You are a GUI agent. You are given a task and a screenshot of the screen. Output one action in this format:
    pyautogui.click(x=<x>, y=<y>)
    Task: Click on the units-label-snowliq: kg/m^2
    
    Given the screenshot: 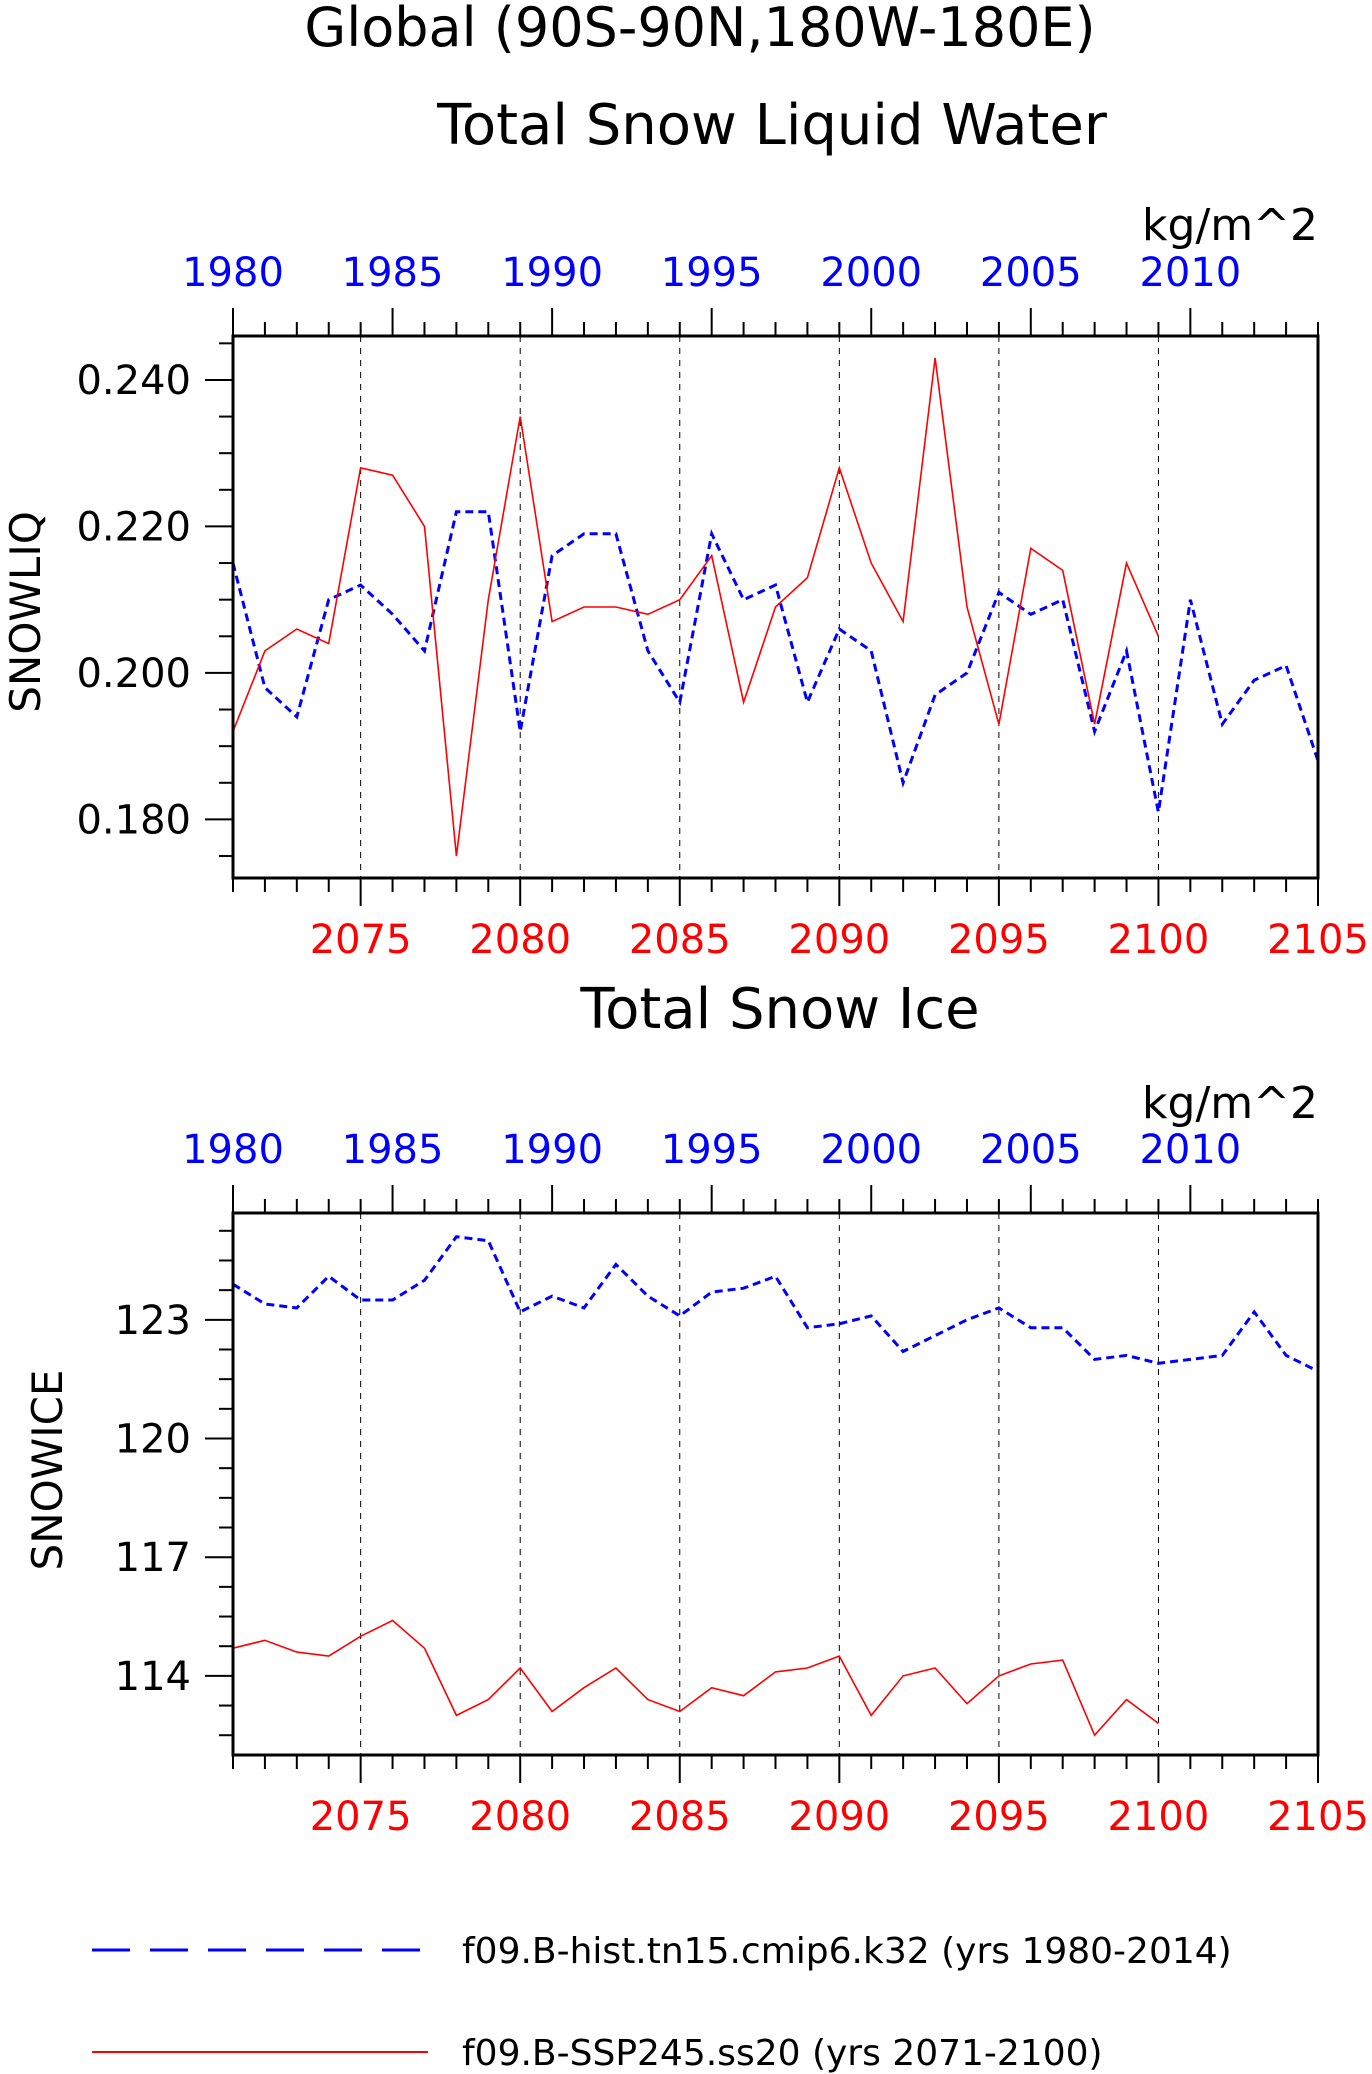 What is the action you would take?
    pyautogui.click(x=1230, y=225)
    